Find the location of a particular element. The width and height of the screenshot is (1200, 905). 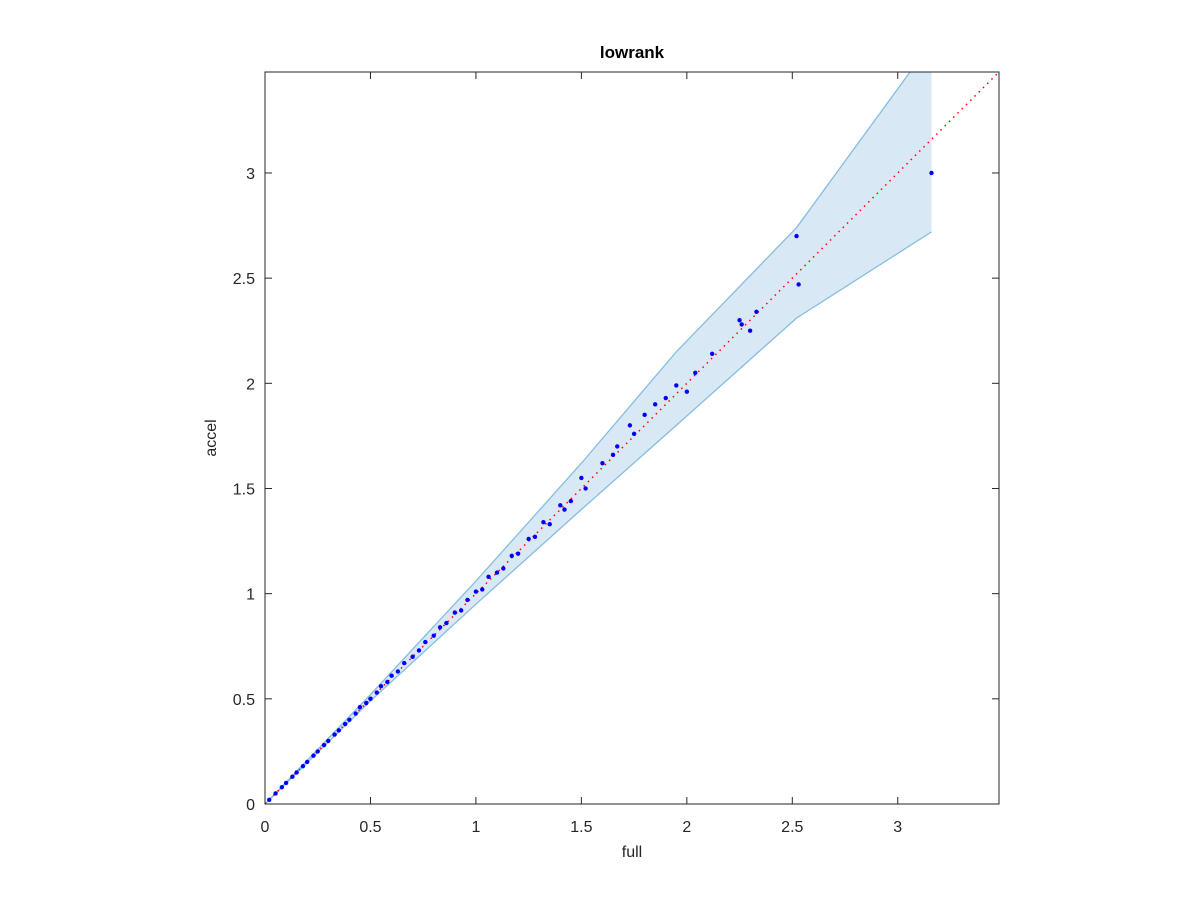

chart-title: lowrank is located at coordinates (632, 52).